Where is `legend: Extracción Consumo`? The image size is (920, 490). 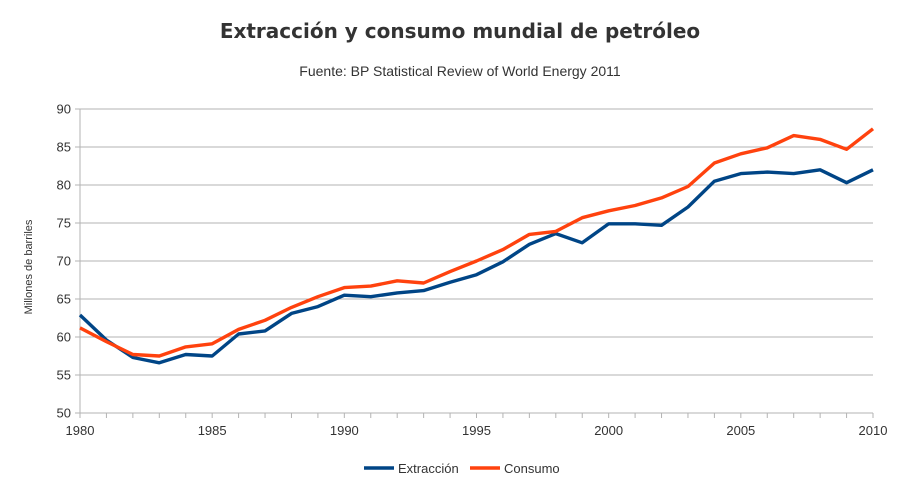 legend: Extracción Consumo is located at coordinates (462, 468).